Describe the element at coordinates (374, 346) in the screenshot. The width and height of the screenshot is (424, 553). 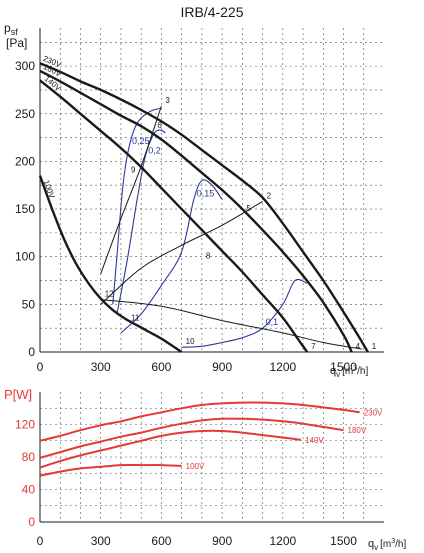
I see `operating-point-label: 1` at that location.